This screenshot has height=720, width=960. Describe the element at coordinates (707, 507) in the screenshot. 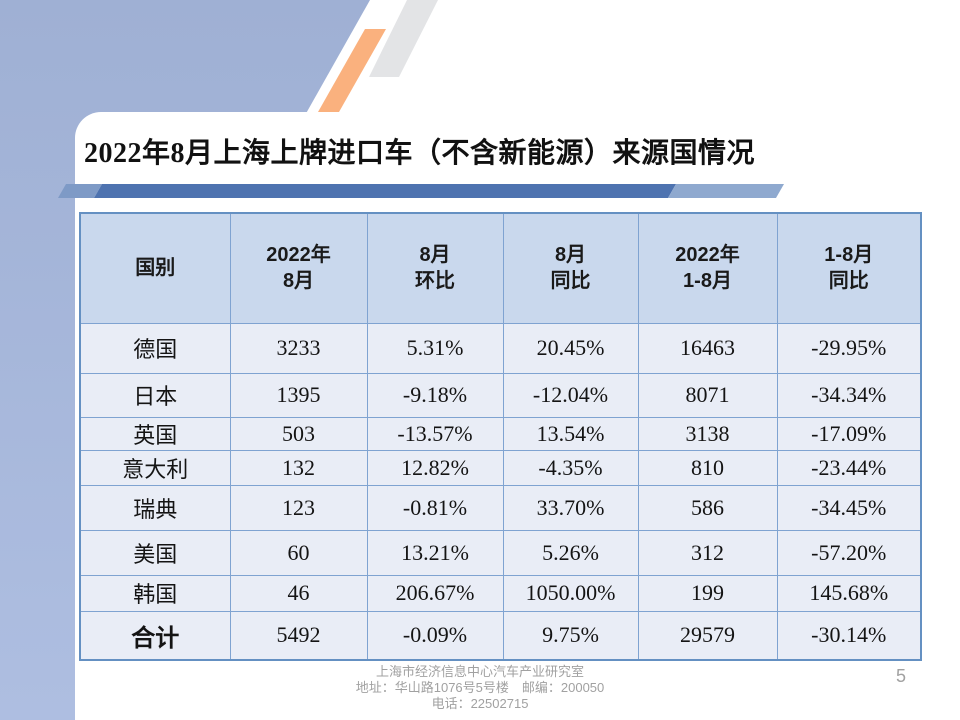

I see `cell-jan-aug: 586` at that location.